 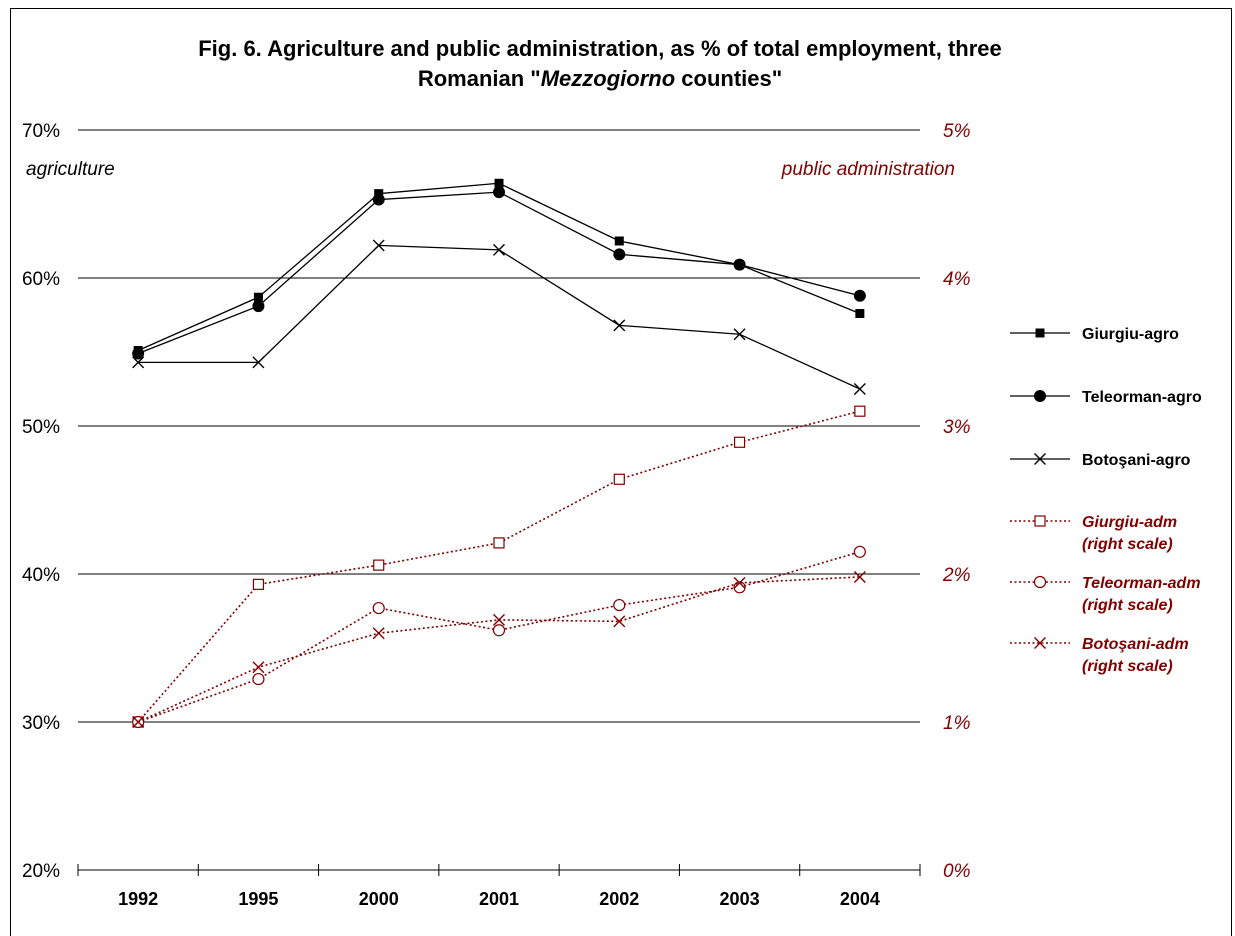 I want to click on legend-sublabel-giurgiu-adm: (right scale), so click(x=1127, y=544).